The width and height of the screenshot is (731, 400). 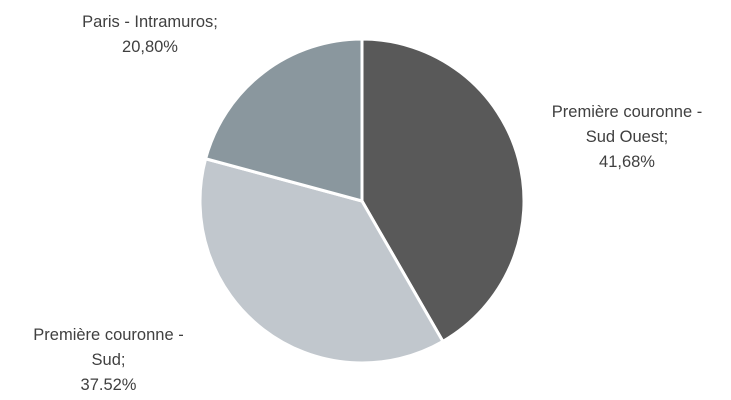 What do you see at coordinates (108, 385) in the screenshot?
I see `slice-value-label: 37.52%` at bounding box center [108, 385].